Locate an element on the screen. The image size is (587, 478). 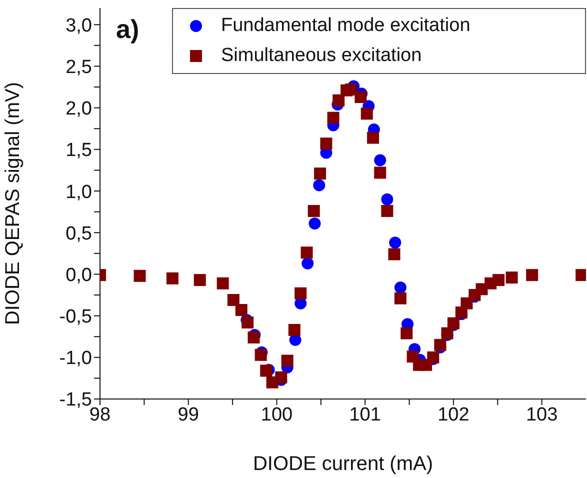
y-tick-label: -1,0 is located at coordinates (75, 359).